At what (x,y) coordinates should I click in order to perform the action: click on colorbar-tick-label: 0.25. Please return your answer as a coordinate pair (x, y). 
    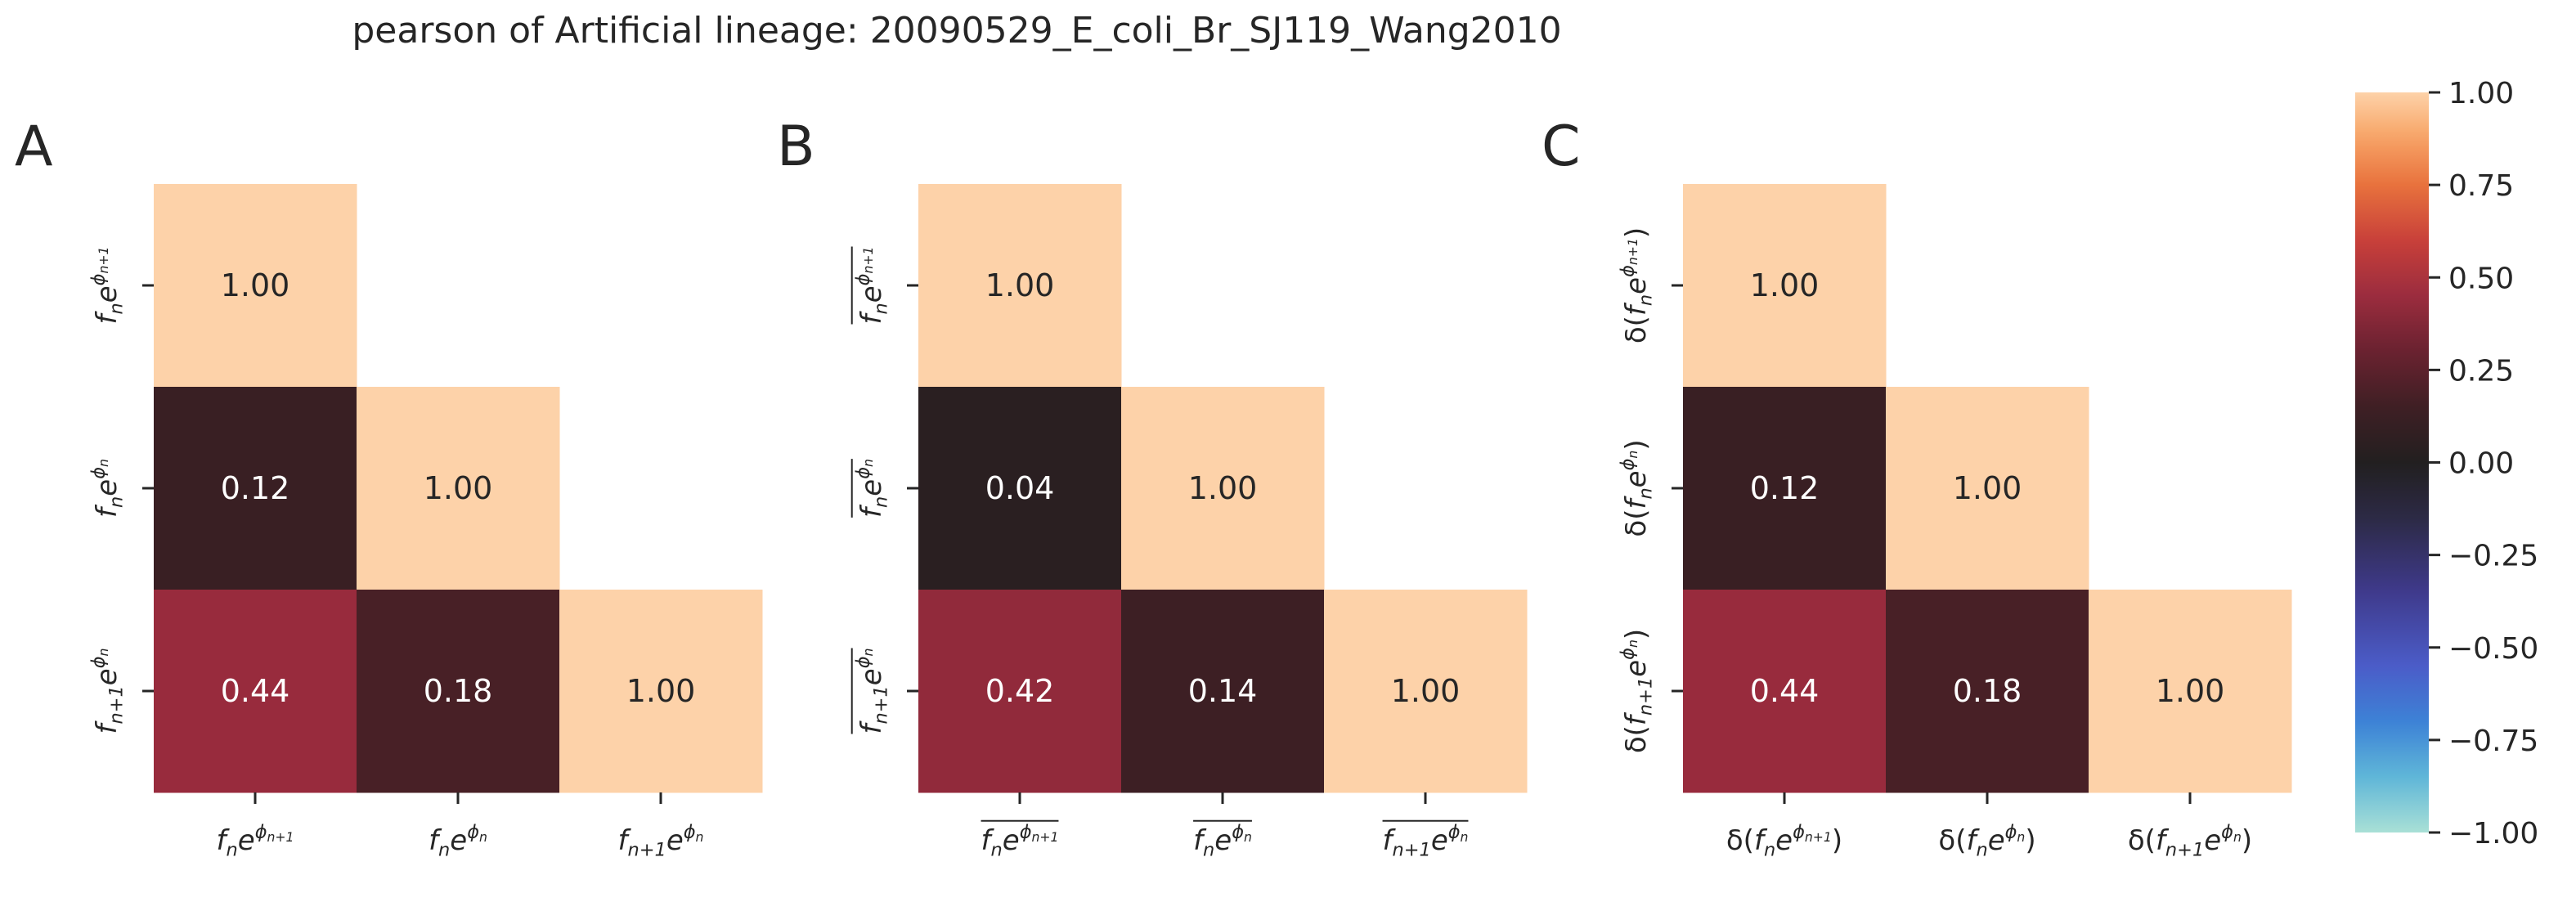
    Looking at the image, I should click on (2481, 371).